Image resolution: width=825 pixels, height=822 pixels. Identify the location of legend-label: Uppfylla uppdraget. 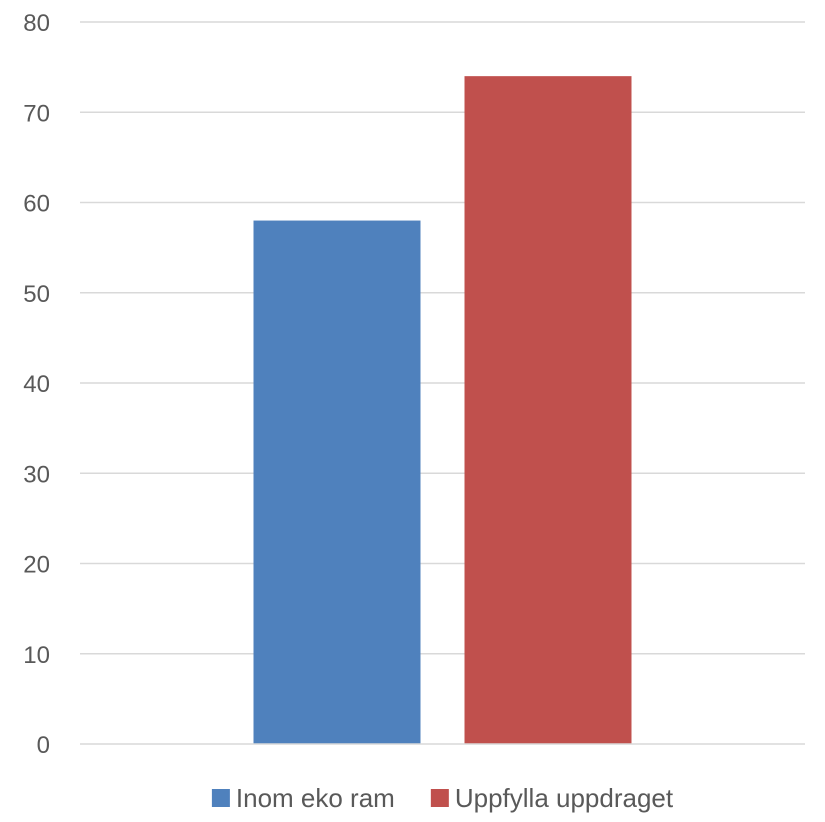
(564, 798).